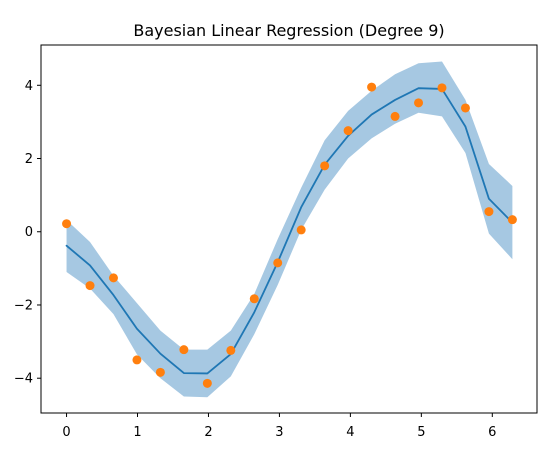 The image size is (559, 454). Describe the element at coordinates (208, 432) in the screenshot. I see `x-tick-label: 2` at that location.